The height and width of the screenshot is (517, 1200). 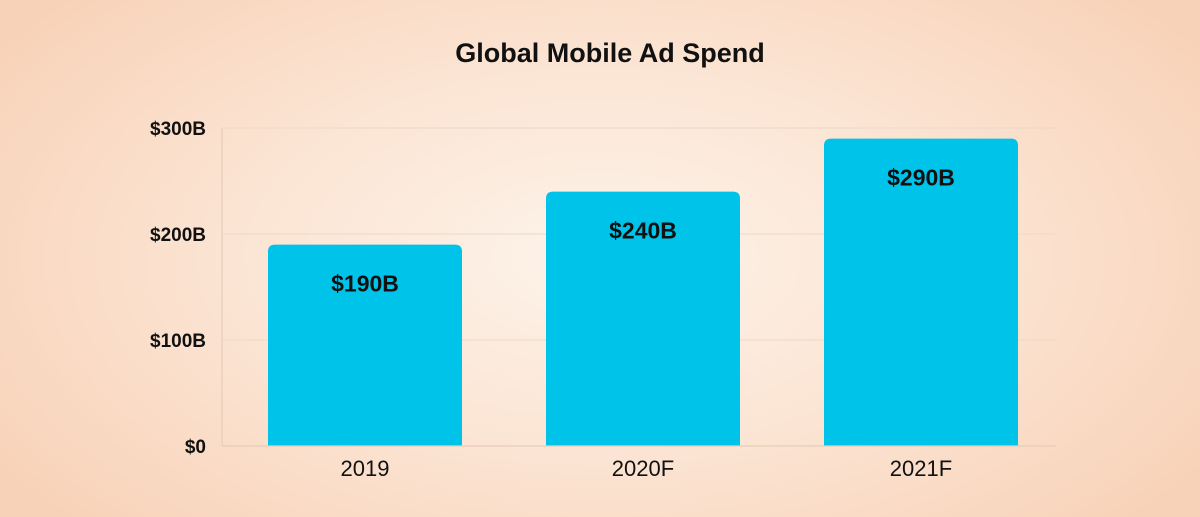 What do you see at coordinates (365, 345) in the screenshot?
I see `bar-2019` at bounding box center [365, 345].